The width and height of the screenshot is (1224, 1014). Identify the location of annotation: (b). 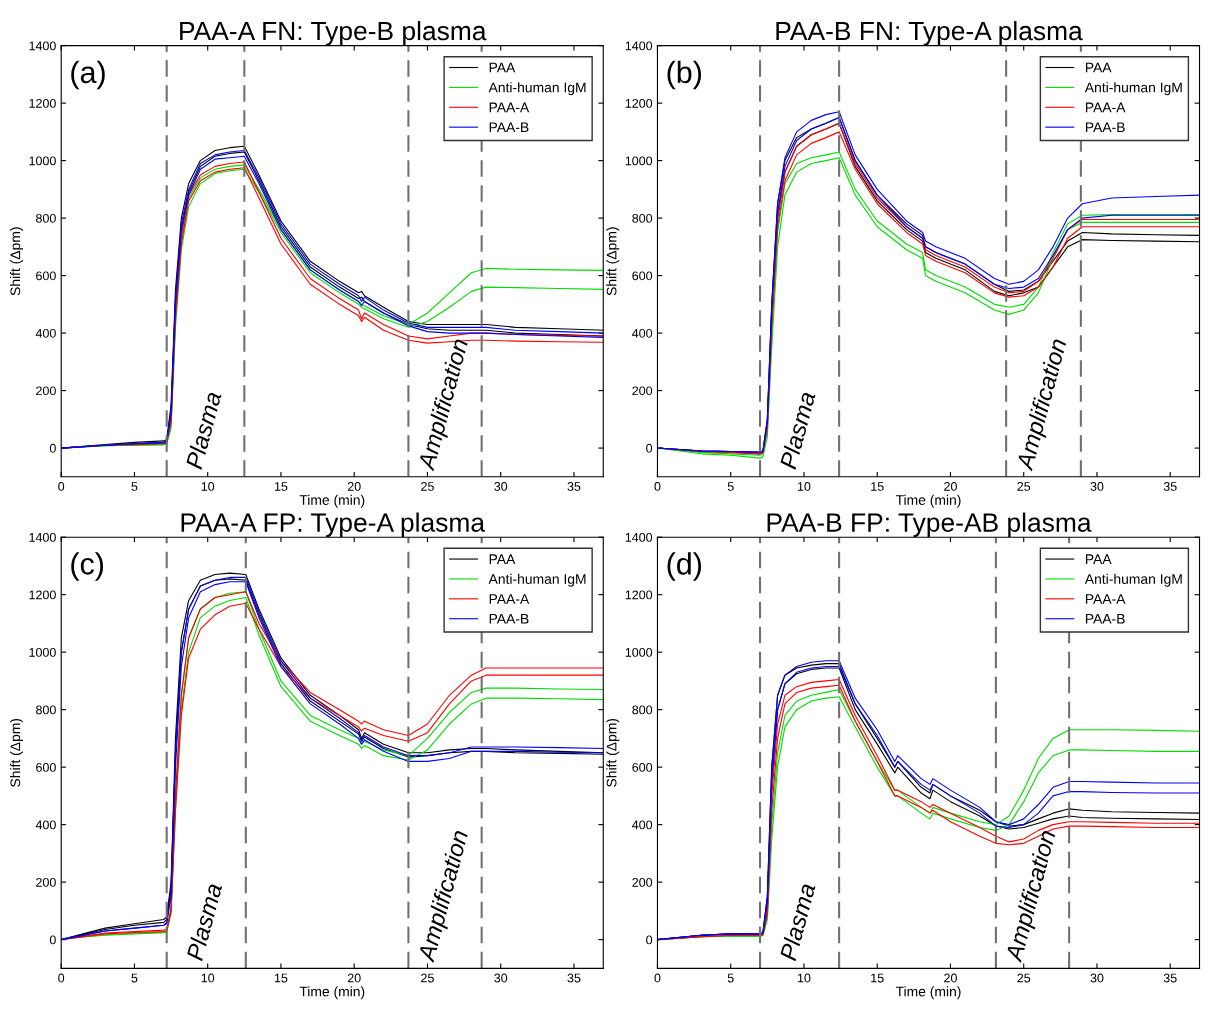
(684, 75).